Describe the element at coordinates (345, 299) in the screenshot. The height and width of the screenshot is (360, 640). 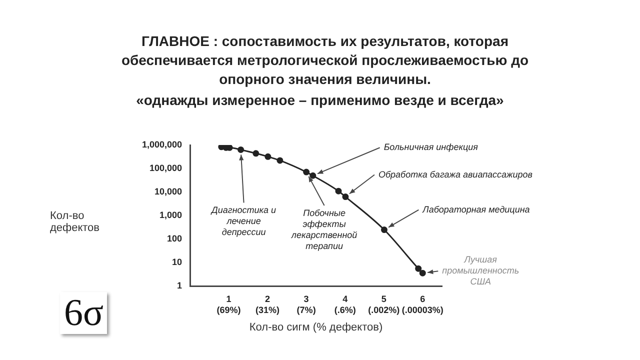
I see `x-tick-label: 4` at that location.